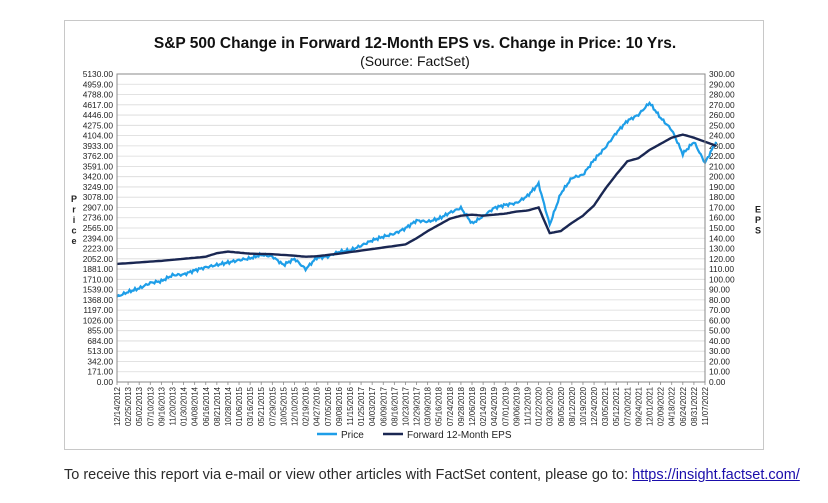 The height and width of the screenshot is (503, 828). I want to click on x-tick-label: 04/24/2019, so click(494, 406).